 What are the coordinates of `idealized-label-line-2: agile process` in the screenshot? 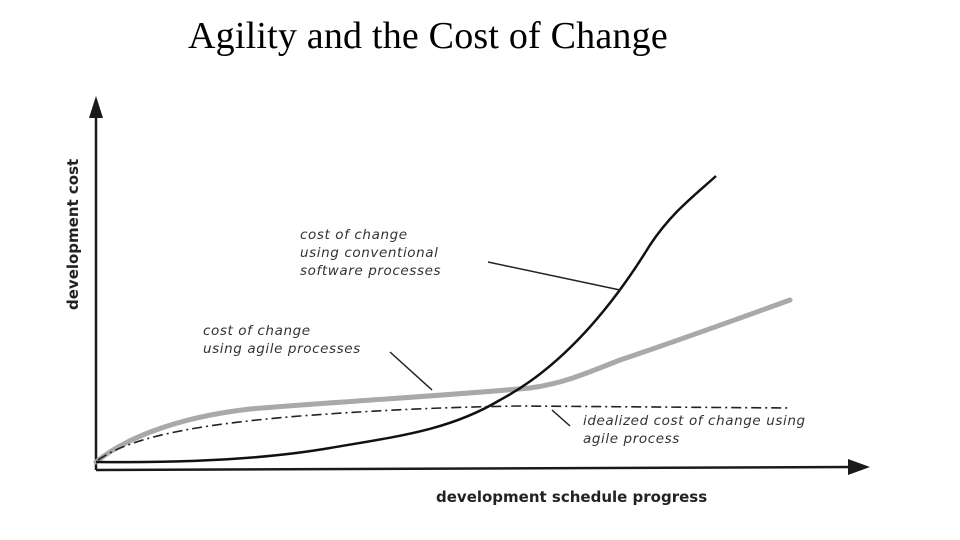 It's located at (631, 439).